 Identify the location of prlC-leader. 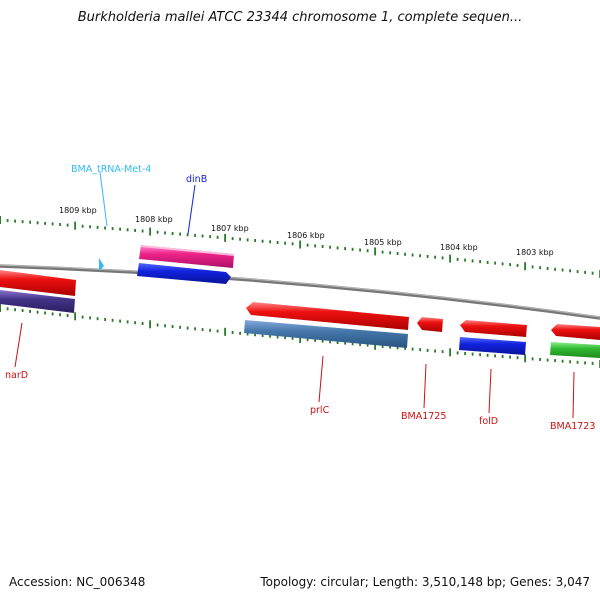
(321, 379).